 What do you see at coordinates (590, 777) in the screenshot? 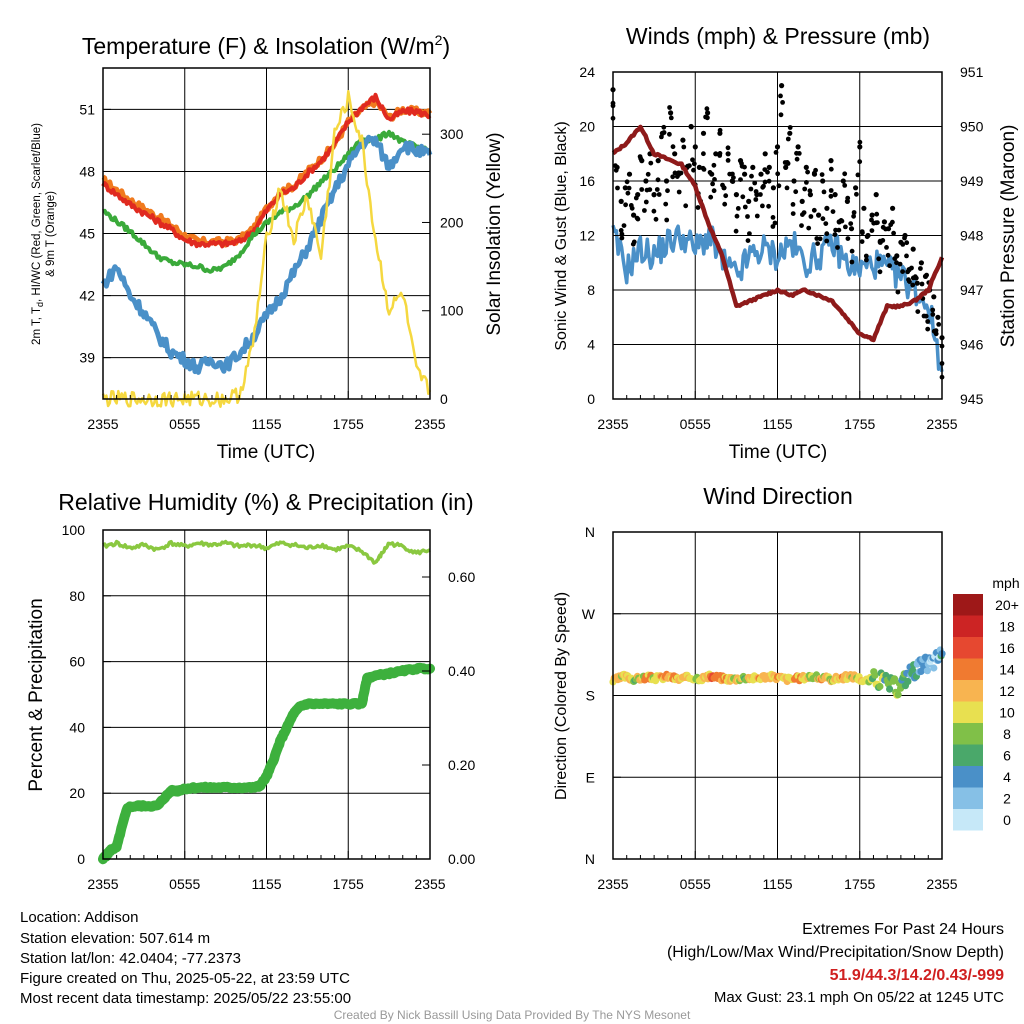
I see `wind-direction-y-tick-label: E` at bounding box center [590, 777].